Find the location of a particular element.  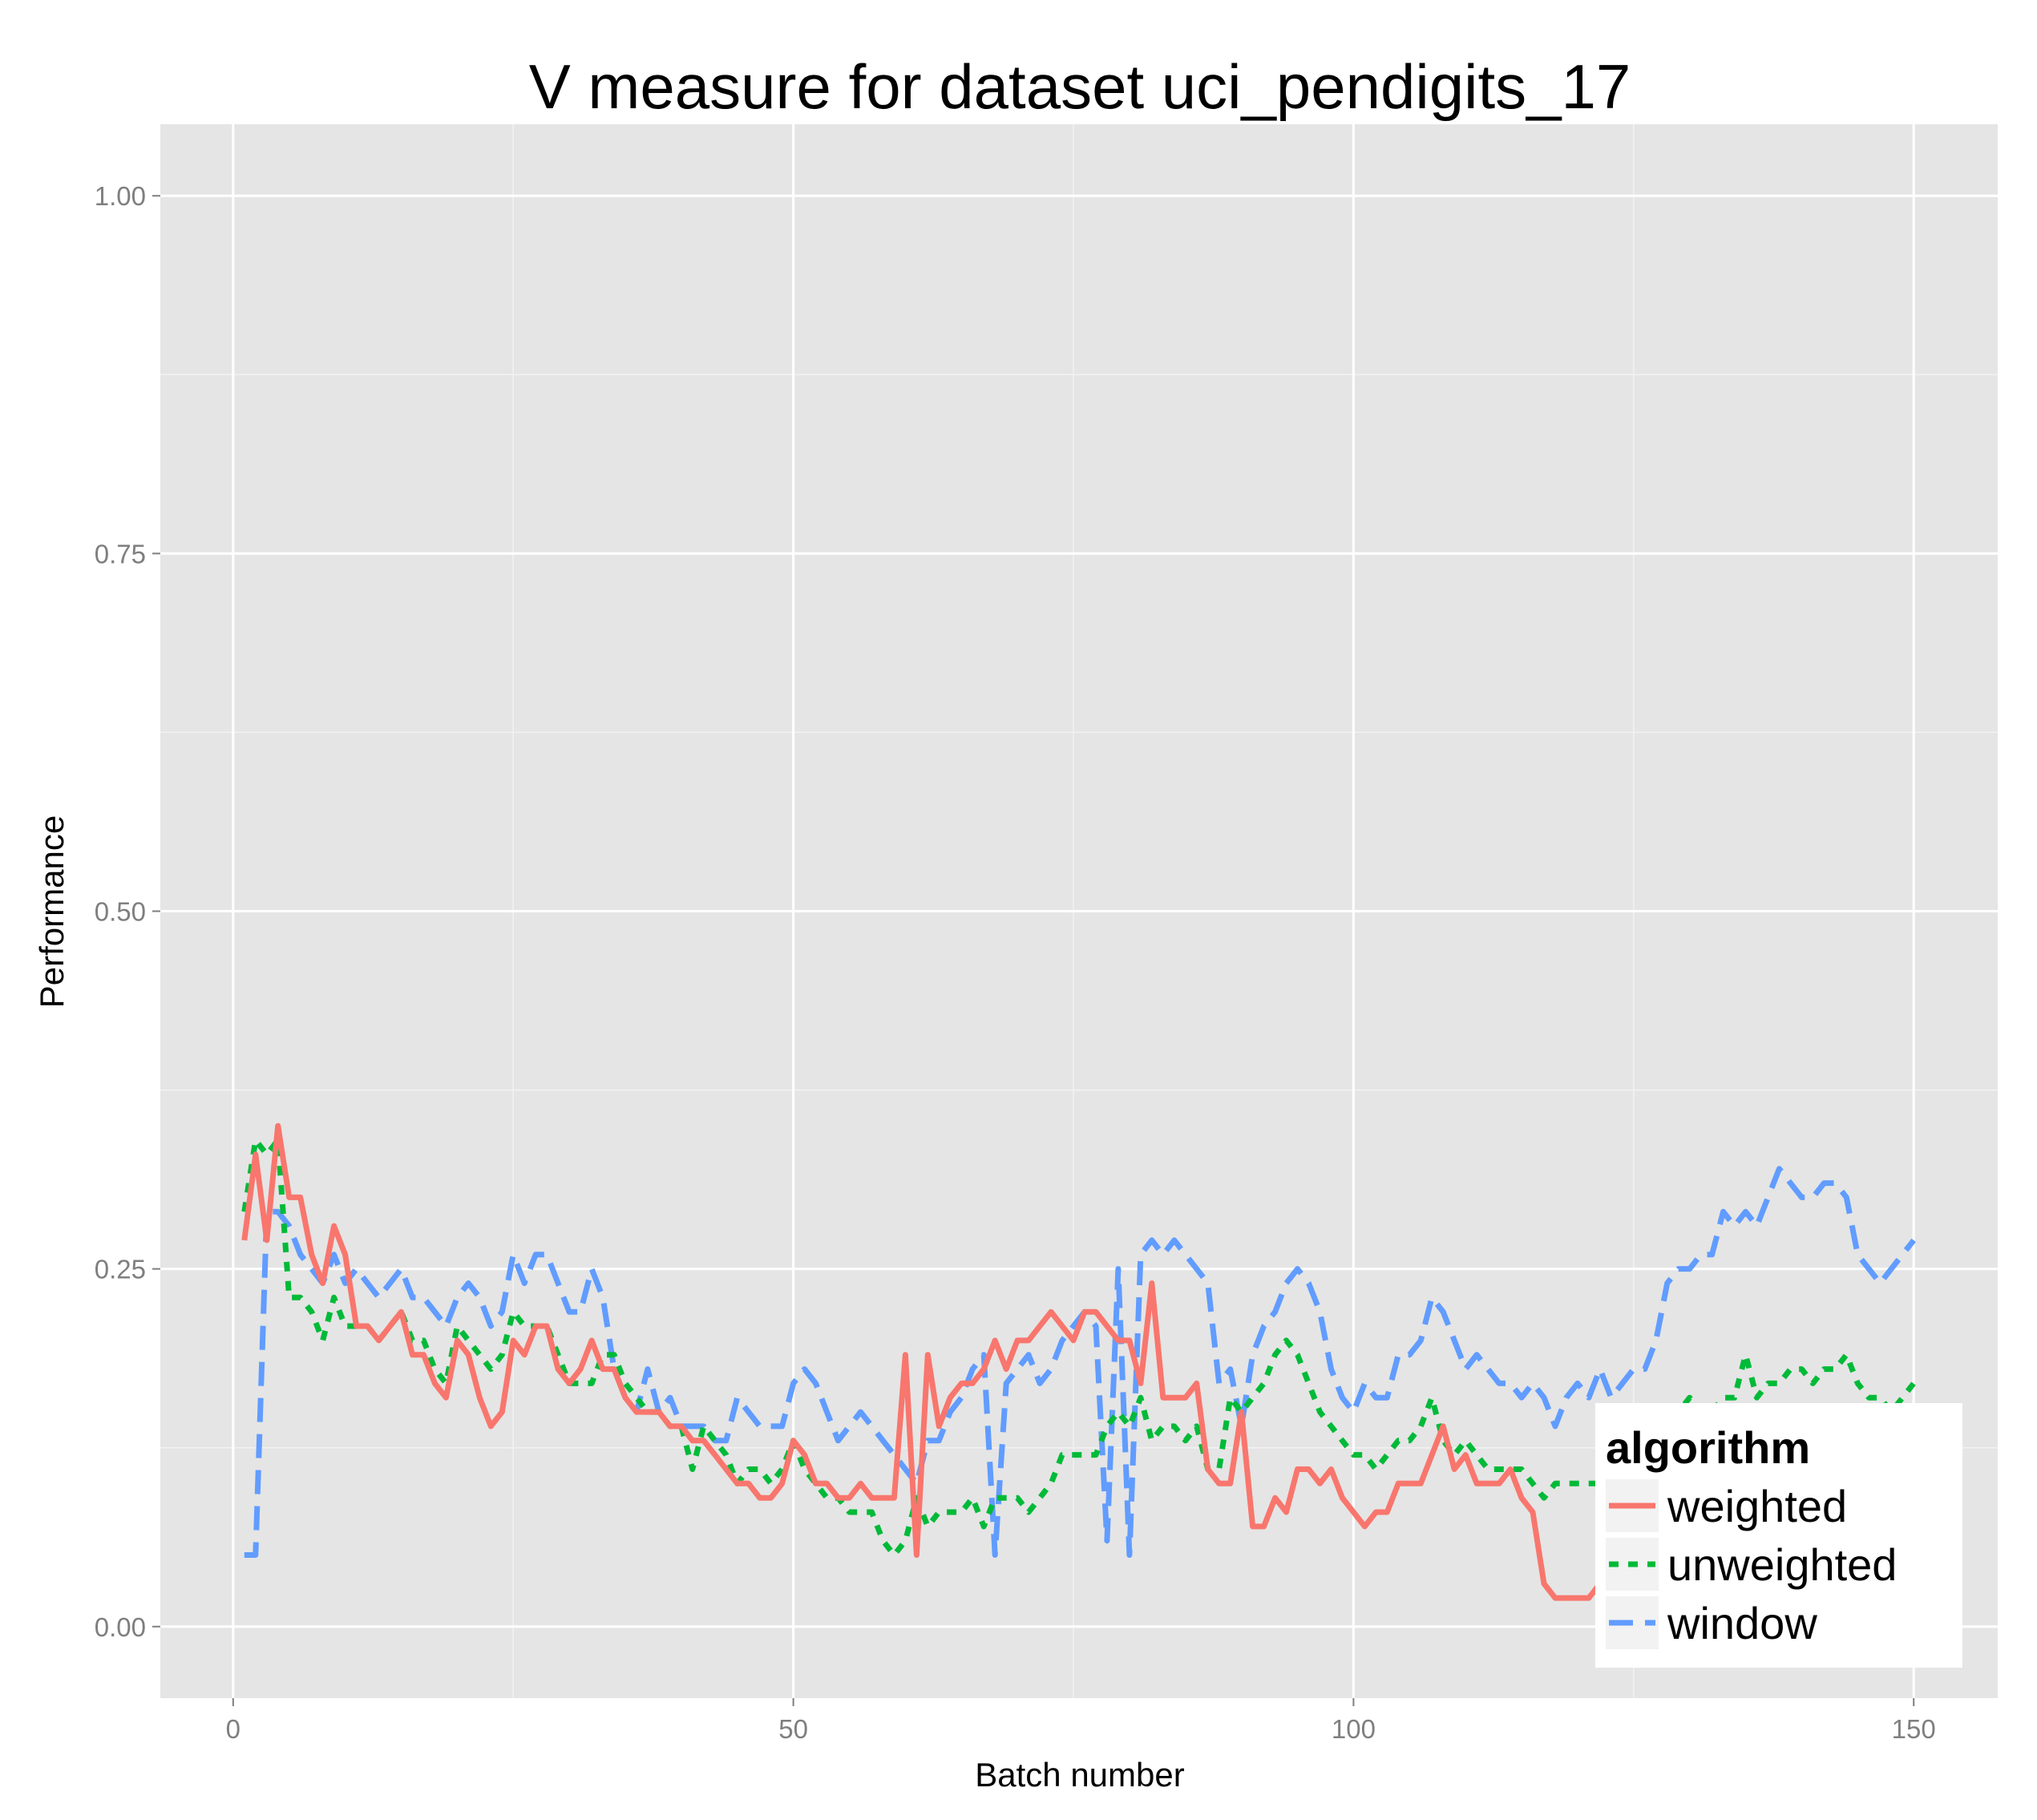

legend: algorithm weighted unweighted window is located at coordinates (1778, 1535).